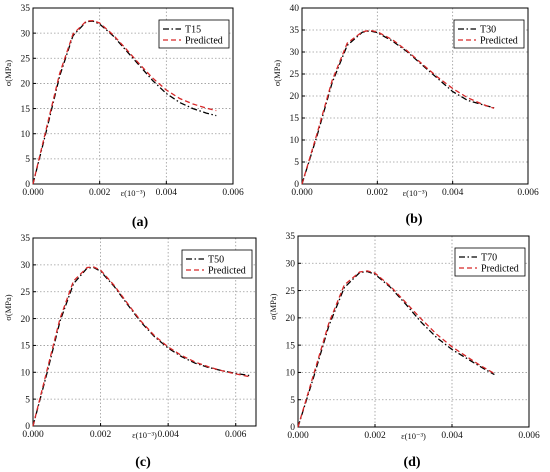  What do you see at coordinates (140, 222) in the screenshot?
I see `panel-caption: (a)` at bounding box center [140, 222].